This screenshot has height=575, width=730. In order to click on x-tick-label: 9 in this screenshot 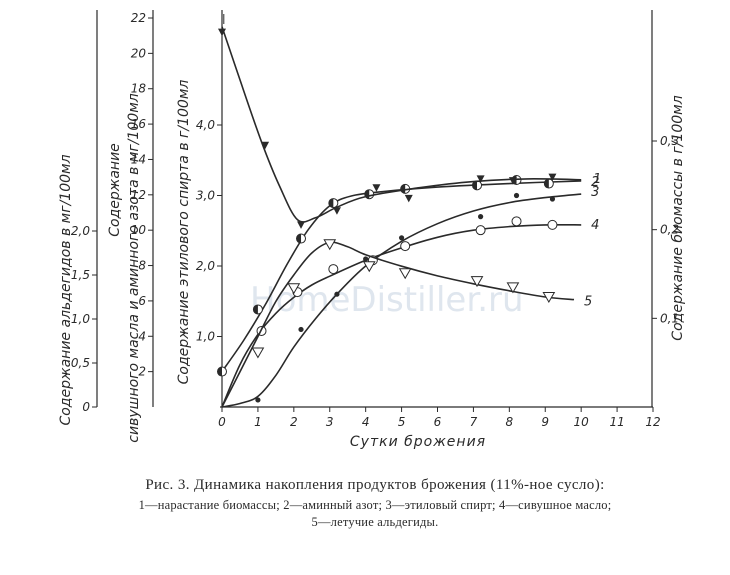, I will do `click(545, 422)`.